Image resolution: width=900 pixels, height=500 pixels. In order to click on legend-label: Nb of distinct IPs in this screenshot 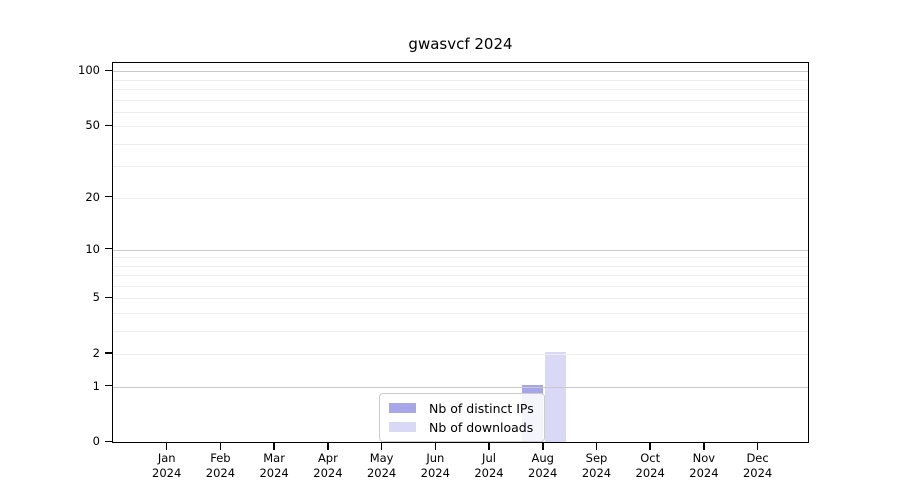, I will do `click(481, 408)`.